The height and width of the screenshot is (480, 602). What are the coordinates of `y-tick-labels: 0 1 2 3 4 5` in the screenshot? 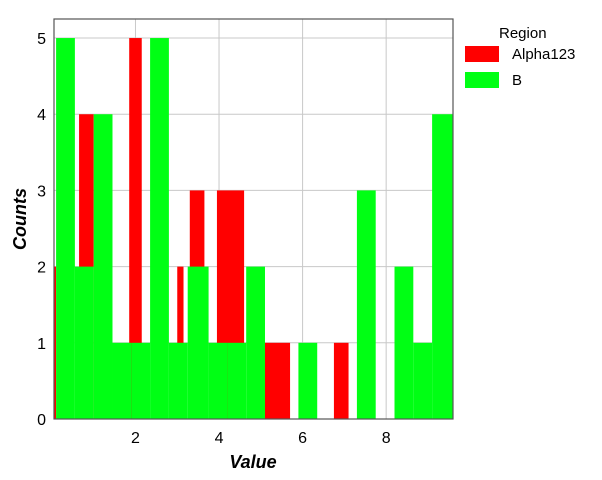 It's located at (41, 230).